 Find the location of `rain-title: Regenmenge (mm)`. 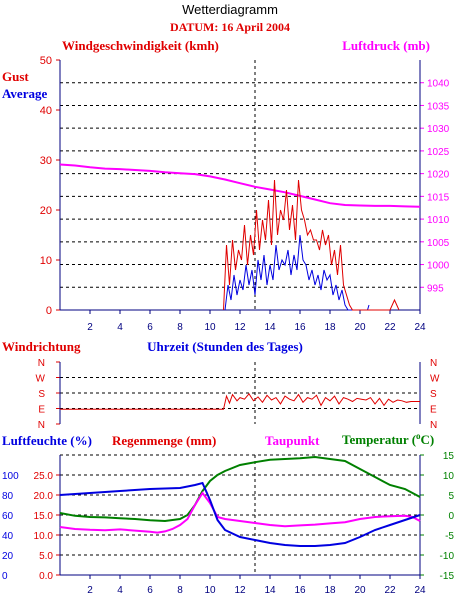

rain-title: Regenmenge (mm) is located at coordinates (164, 440).